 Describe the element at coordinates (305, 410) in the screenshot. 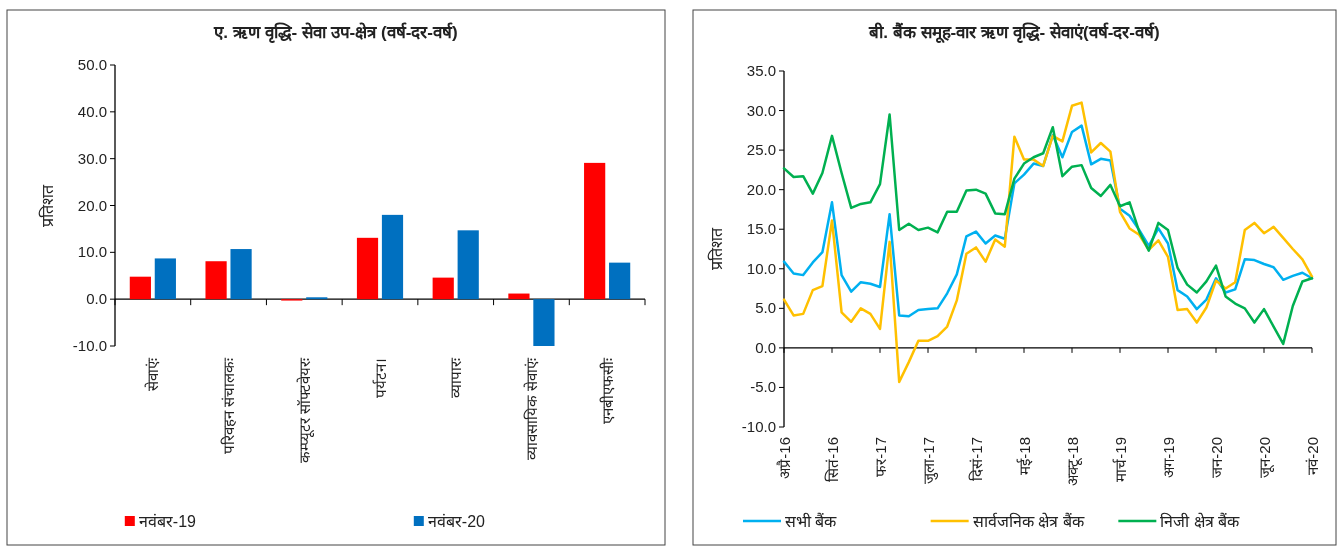

I see `x-tick-label: कम्प्यूटर सॉफ्टवेयरः` at that location.